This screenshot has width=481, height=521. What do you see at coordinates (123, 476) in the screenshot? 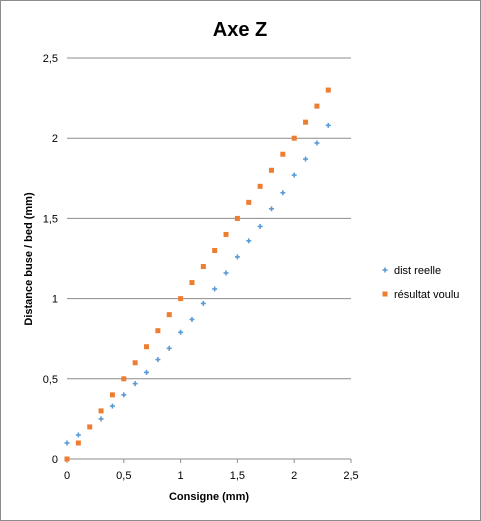
I see `x-tick-label: 0,5` at bounding box center [123, 476].